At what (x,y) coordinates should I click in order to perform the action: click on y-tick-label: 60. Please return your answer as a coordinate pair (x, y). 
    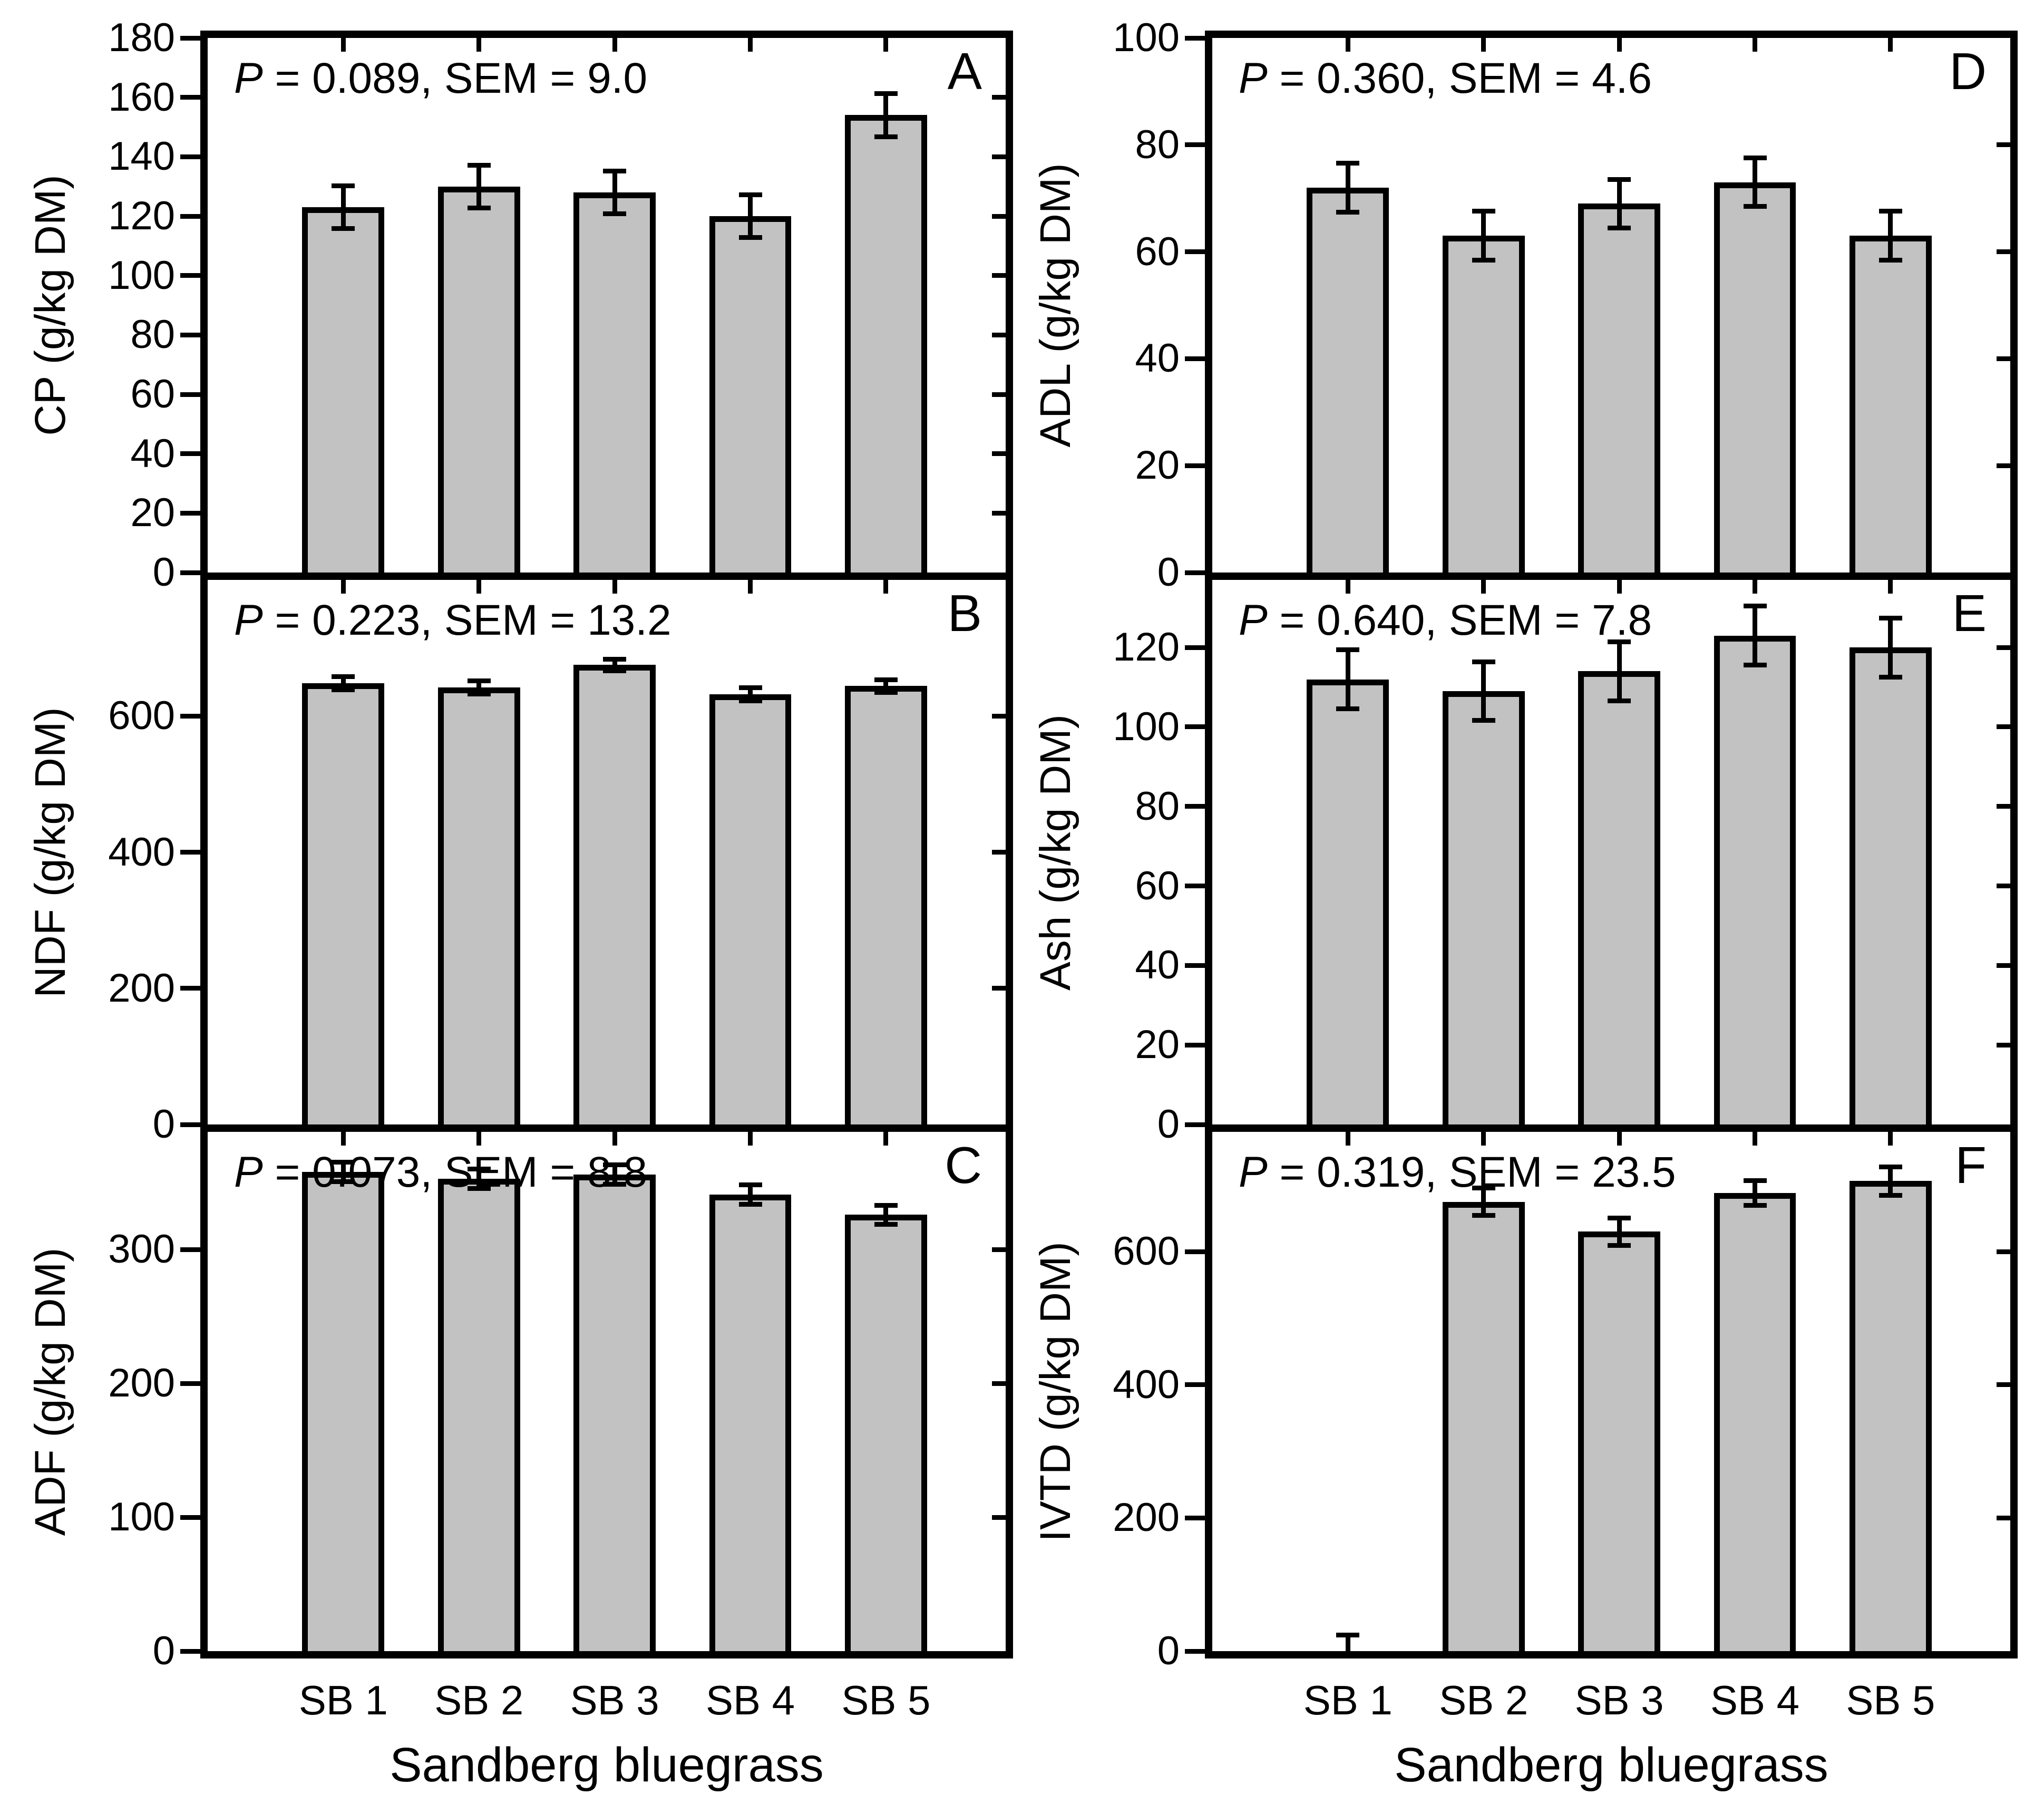
    Looking at the image, I should click on (1158, 251).